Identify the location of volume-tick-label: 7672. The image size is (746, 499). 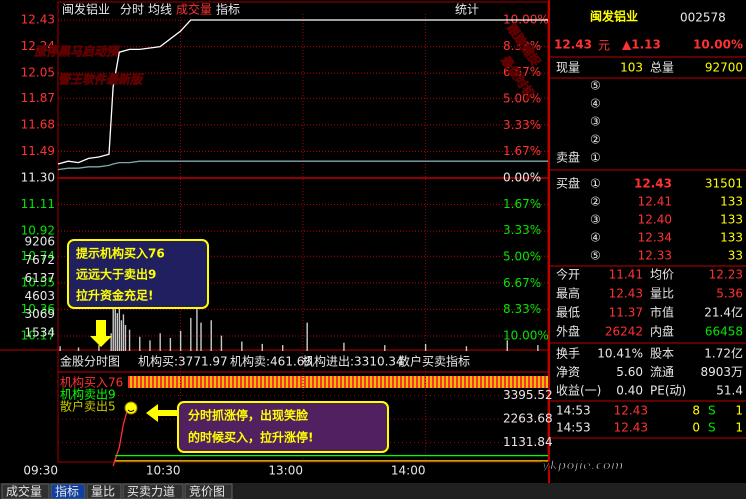
(39, 260).